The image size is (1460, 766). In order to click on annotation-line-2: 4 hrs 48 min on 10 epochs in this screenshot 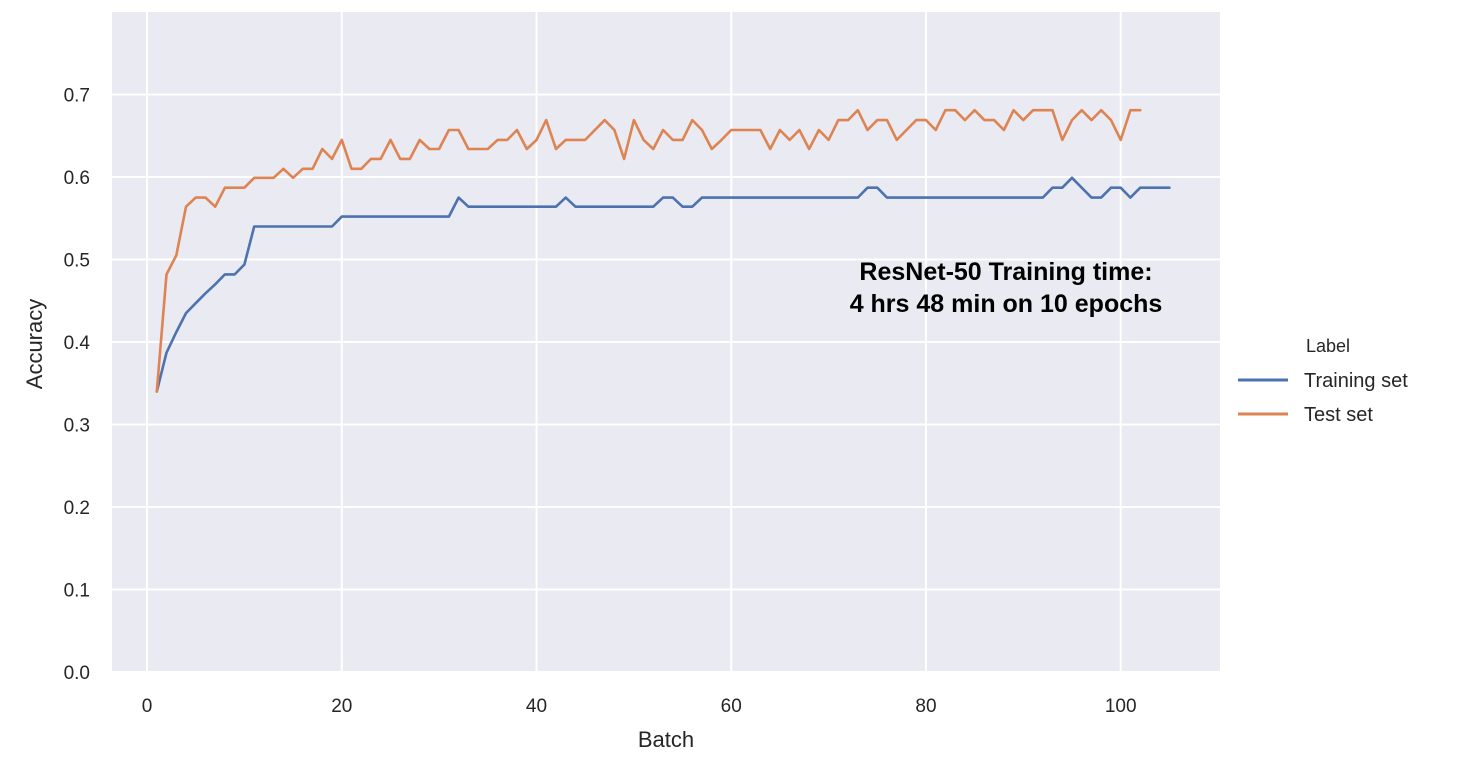, I will do `click(1006, 304)`.